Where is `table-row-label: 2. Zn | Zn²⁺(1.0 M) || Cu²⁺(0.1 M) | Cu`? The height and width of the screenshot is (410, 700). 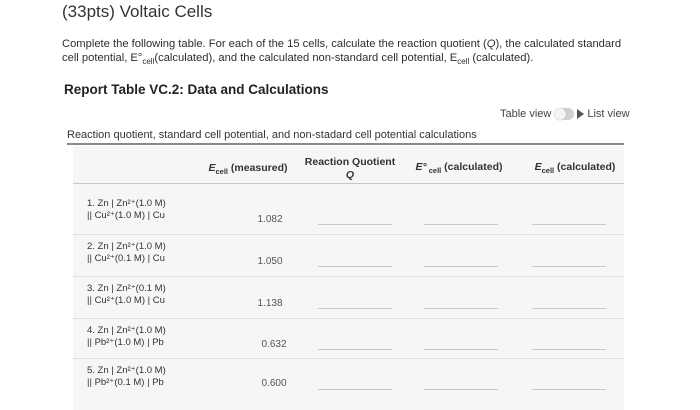
table-row-label: 2. Zn | Zn²⁺(1.0 M) || Cu²⁺(0.1 M) | Cu is located at coordinates (126, 253).